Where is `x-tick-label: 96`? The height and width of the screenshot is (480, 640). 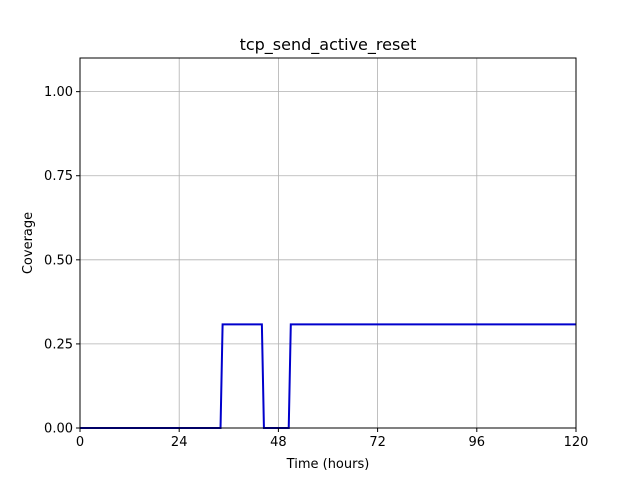
x-tick-label: 96 is located at coordinates (477, 442).